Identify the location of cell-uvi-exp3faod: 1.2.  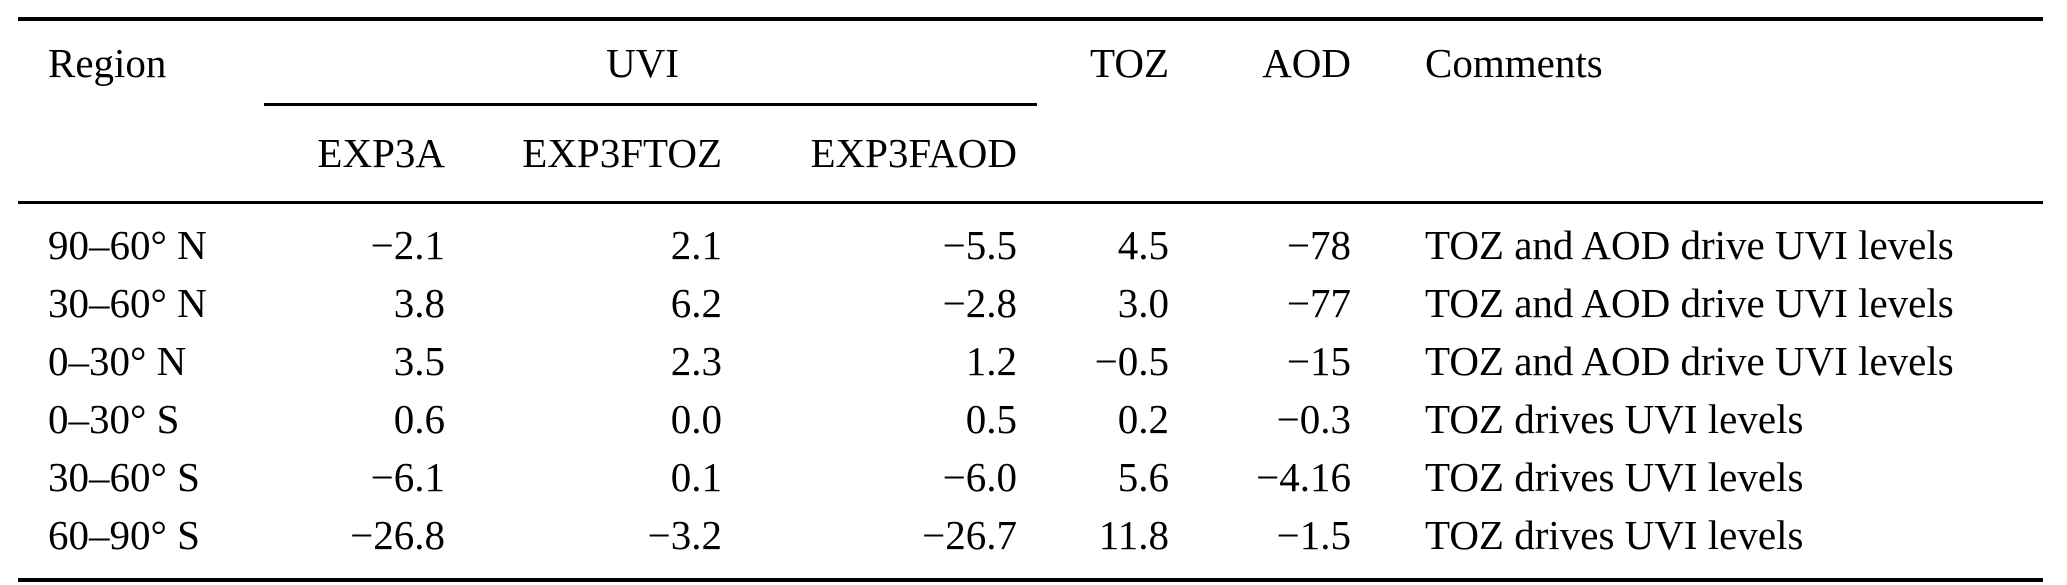
(991, 361).